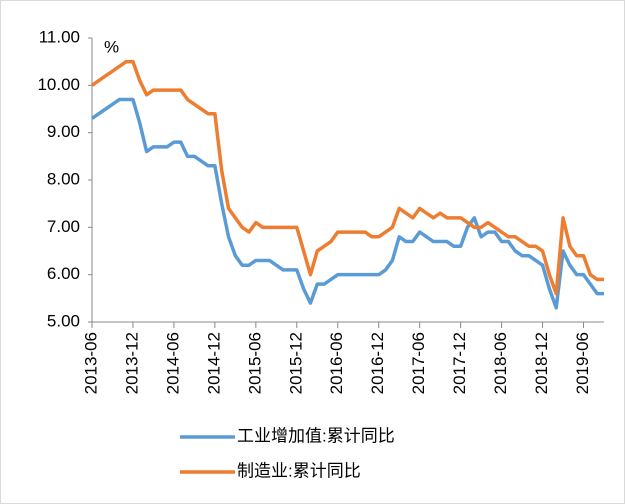 Image resolution: width=625 pixels, height=504 pixels. I want to click on x-tick-label: 2015-06, so click(254, 363).